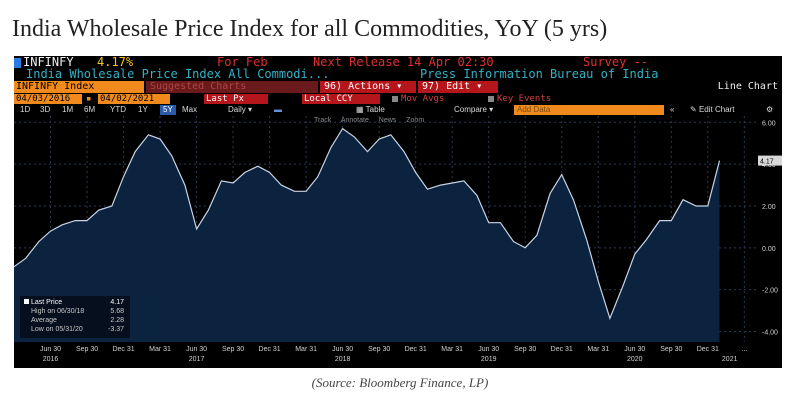  Describe the element at coordinates (278, 109) in the screenshot. I see `chart-style-button: ▬` at that location.